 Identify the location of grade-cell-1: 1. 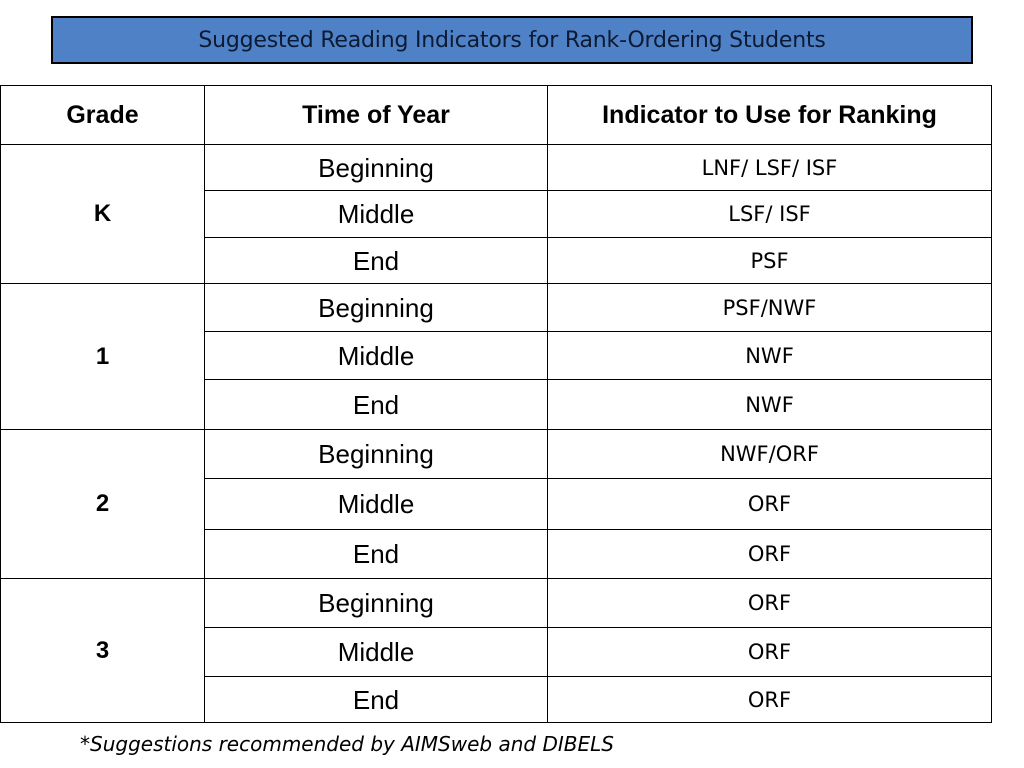
(102, 356).